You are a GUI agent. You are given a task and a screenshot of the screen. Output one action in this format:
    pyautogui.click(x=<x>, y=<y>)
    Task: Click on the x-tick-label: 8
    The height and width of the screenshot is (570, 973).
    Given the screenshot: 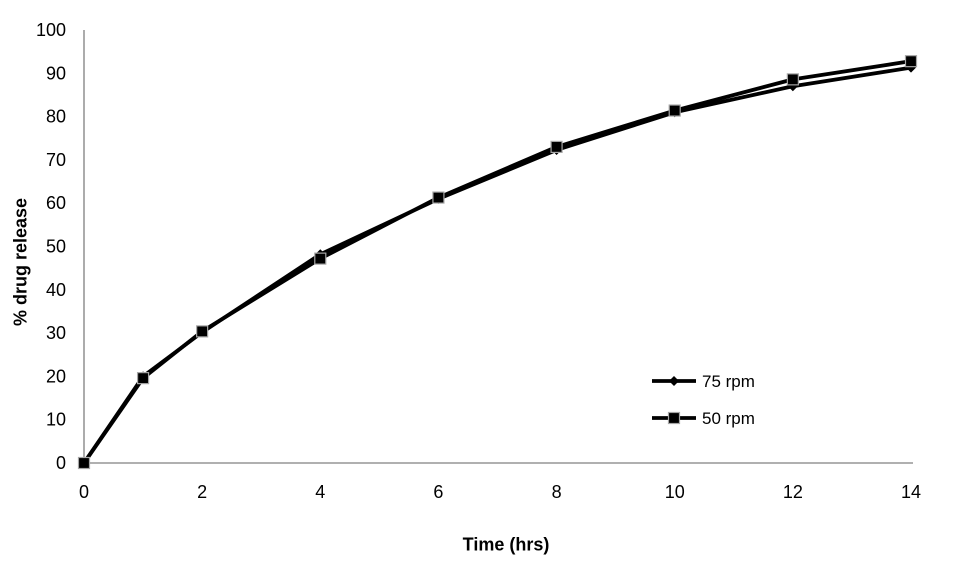 What is the action you would take?
    pyautogui.click(x=557, y=492)
    